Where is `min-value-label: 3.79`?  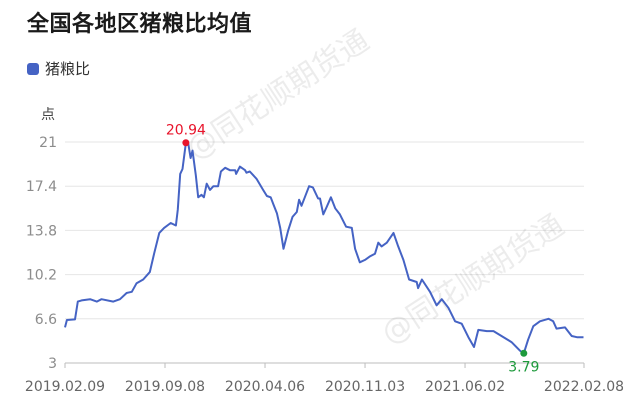
min-value-label: 3.79 is located at coordinates (523, 367).